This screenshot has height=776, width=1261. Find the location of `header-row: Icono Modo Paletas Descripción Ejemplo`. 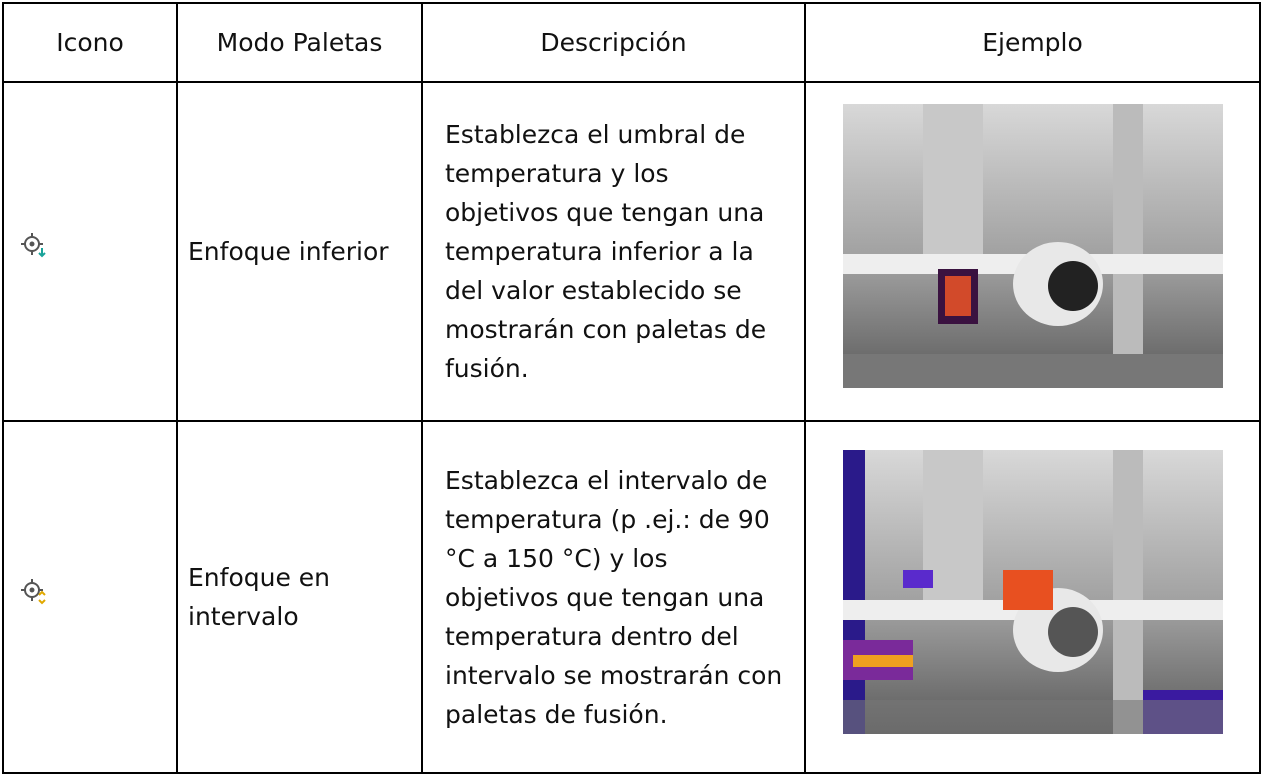

header-row: Icono Modo Paletas Descripción Ejemplo is located at coordinates (631, 42).